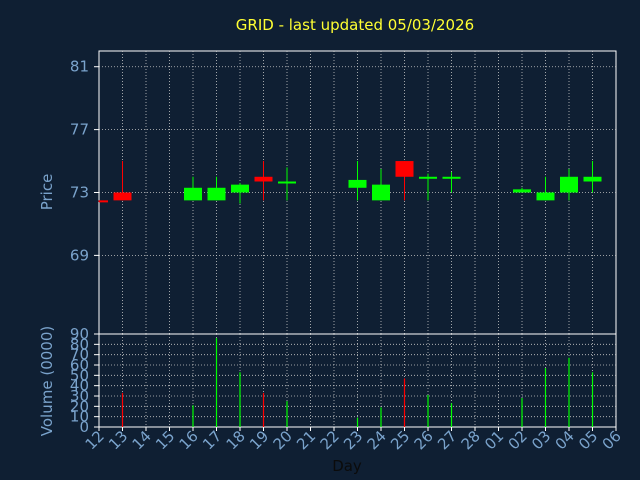 Image resolution: width=640 pixels, height=480 pixels. I want to click on x-tick-label: 01, so click(494, 440).